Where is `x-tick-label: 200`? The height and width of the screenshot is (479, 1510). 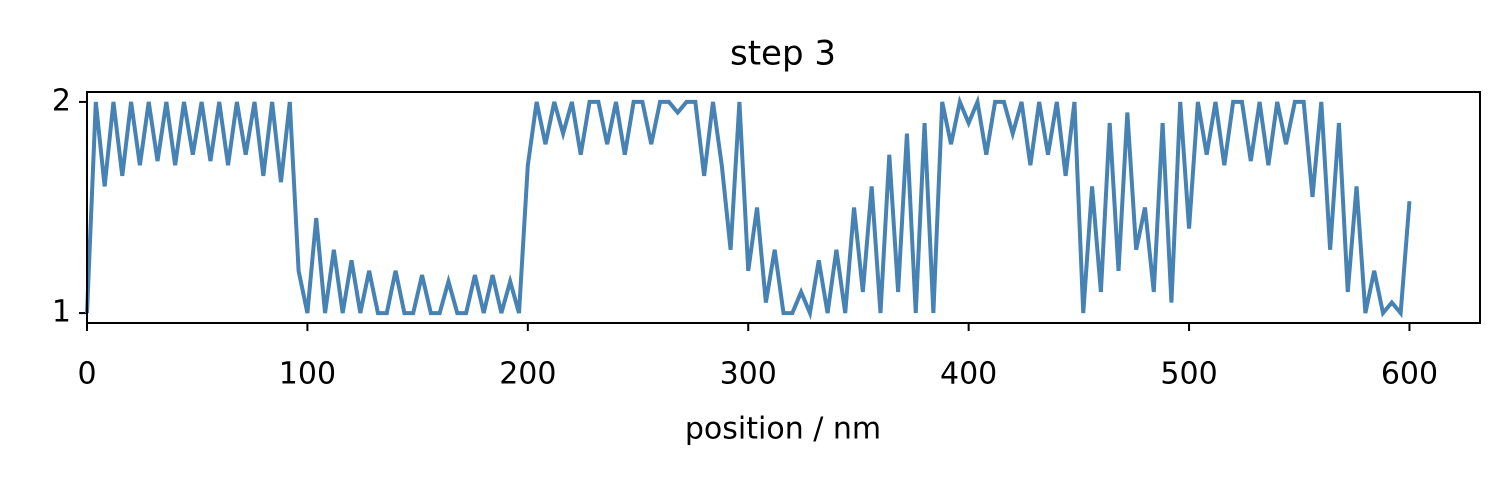
x-tick-label: 200 is located at coordinates (527, 374).